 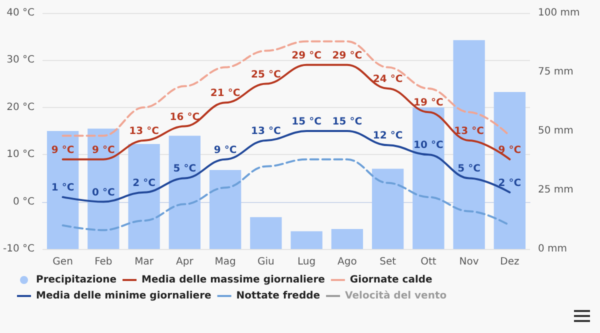 What do you see at coordinates (225, 262) in the screenshot?
I see `x-tick-label: Mag` at bounding box center [225, 262].